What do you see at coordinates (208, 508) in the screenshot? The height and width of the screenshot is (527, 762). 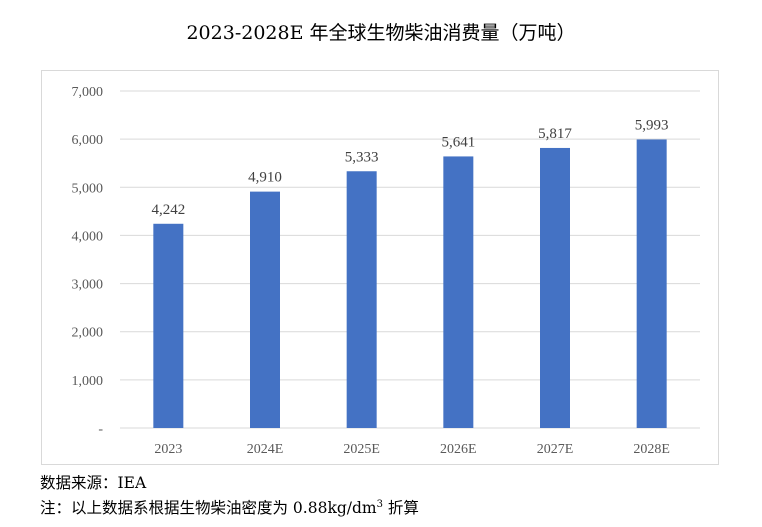 I see `density-note-text: 注：以上数据系根据生物柴油密度为 0.88kg/dm` at bounding box center [208, 508].